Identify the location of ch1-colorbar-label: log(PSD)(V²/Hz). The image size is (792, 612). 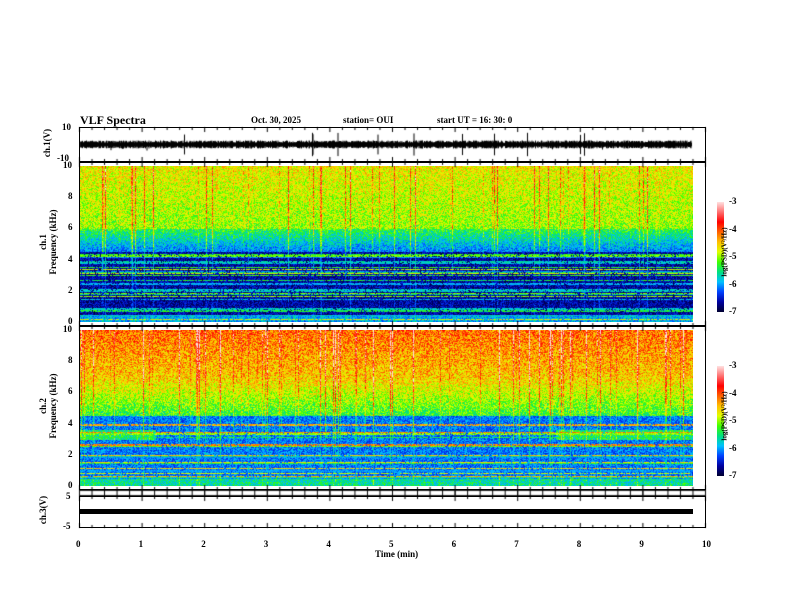
(724, 252).